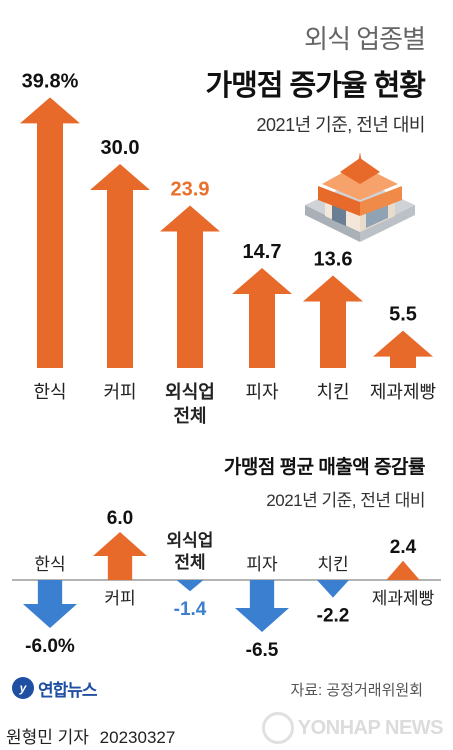 Image resolution: width=453 pixels, height=750 pixels. I want to click on growth-category-label: 커피, so click(119, 392).